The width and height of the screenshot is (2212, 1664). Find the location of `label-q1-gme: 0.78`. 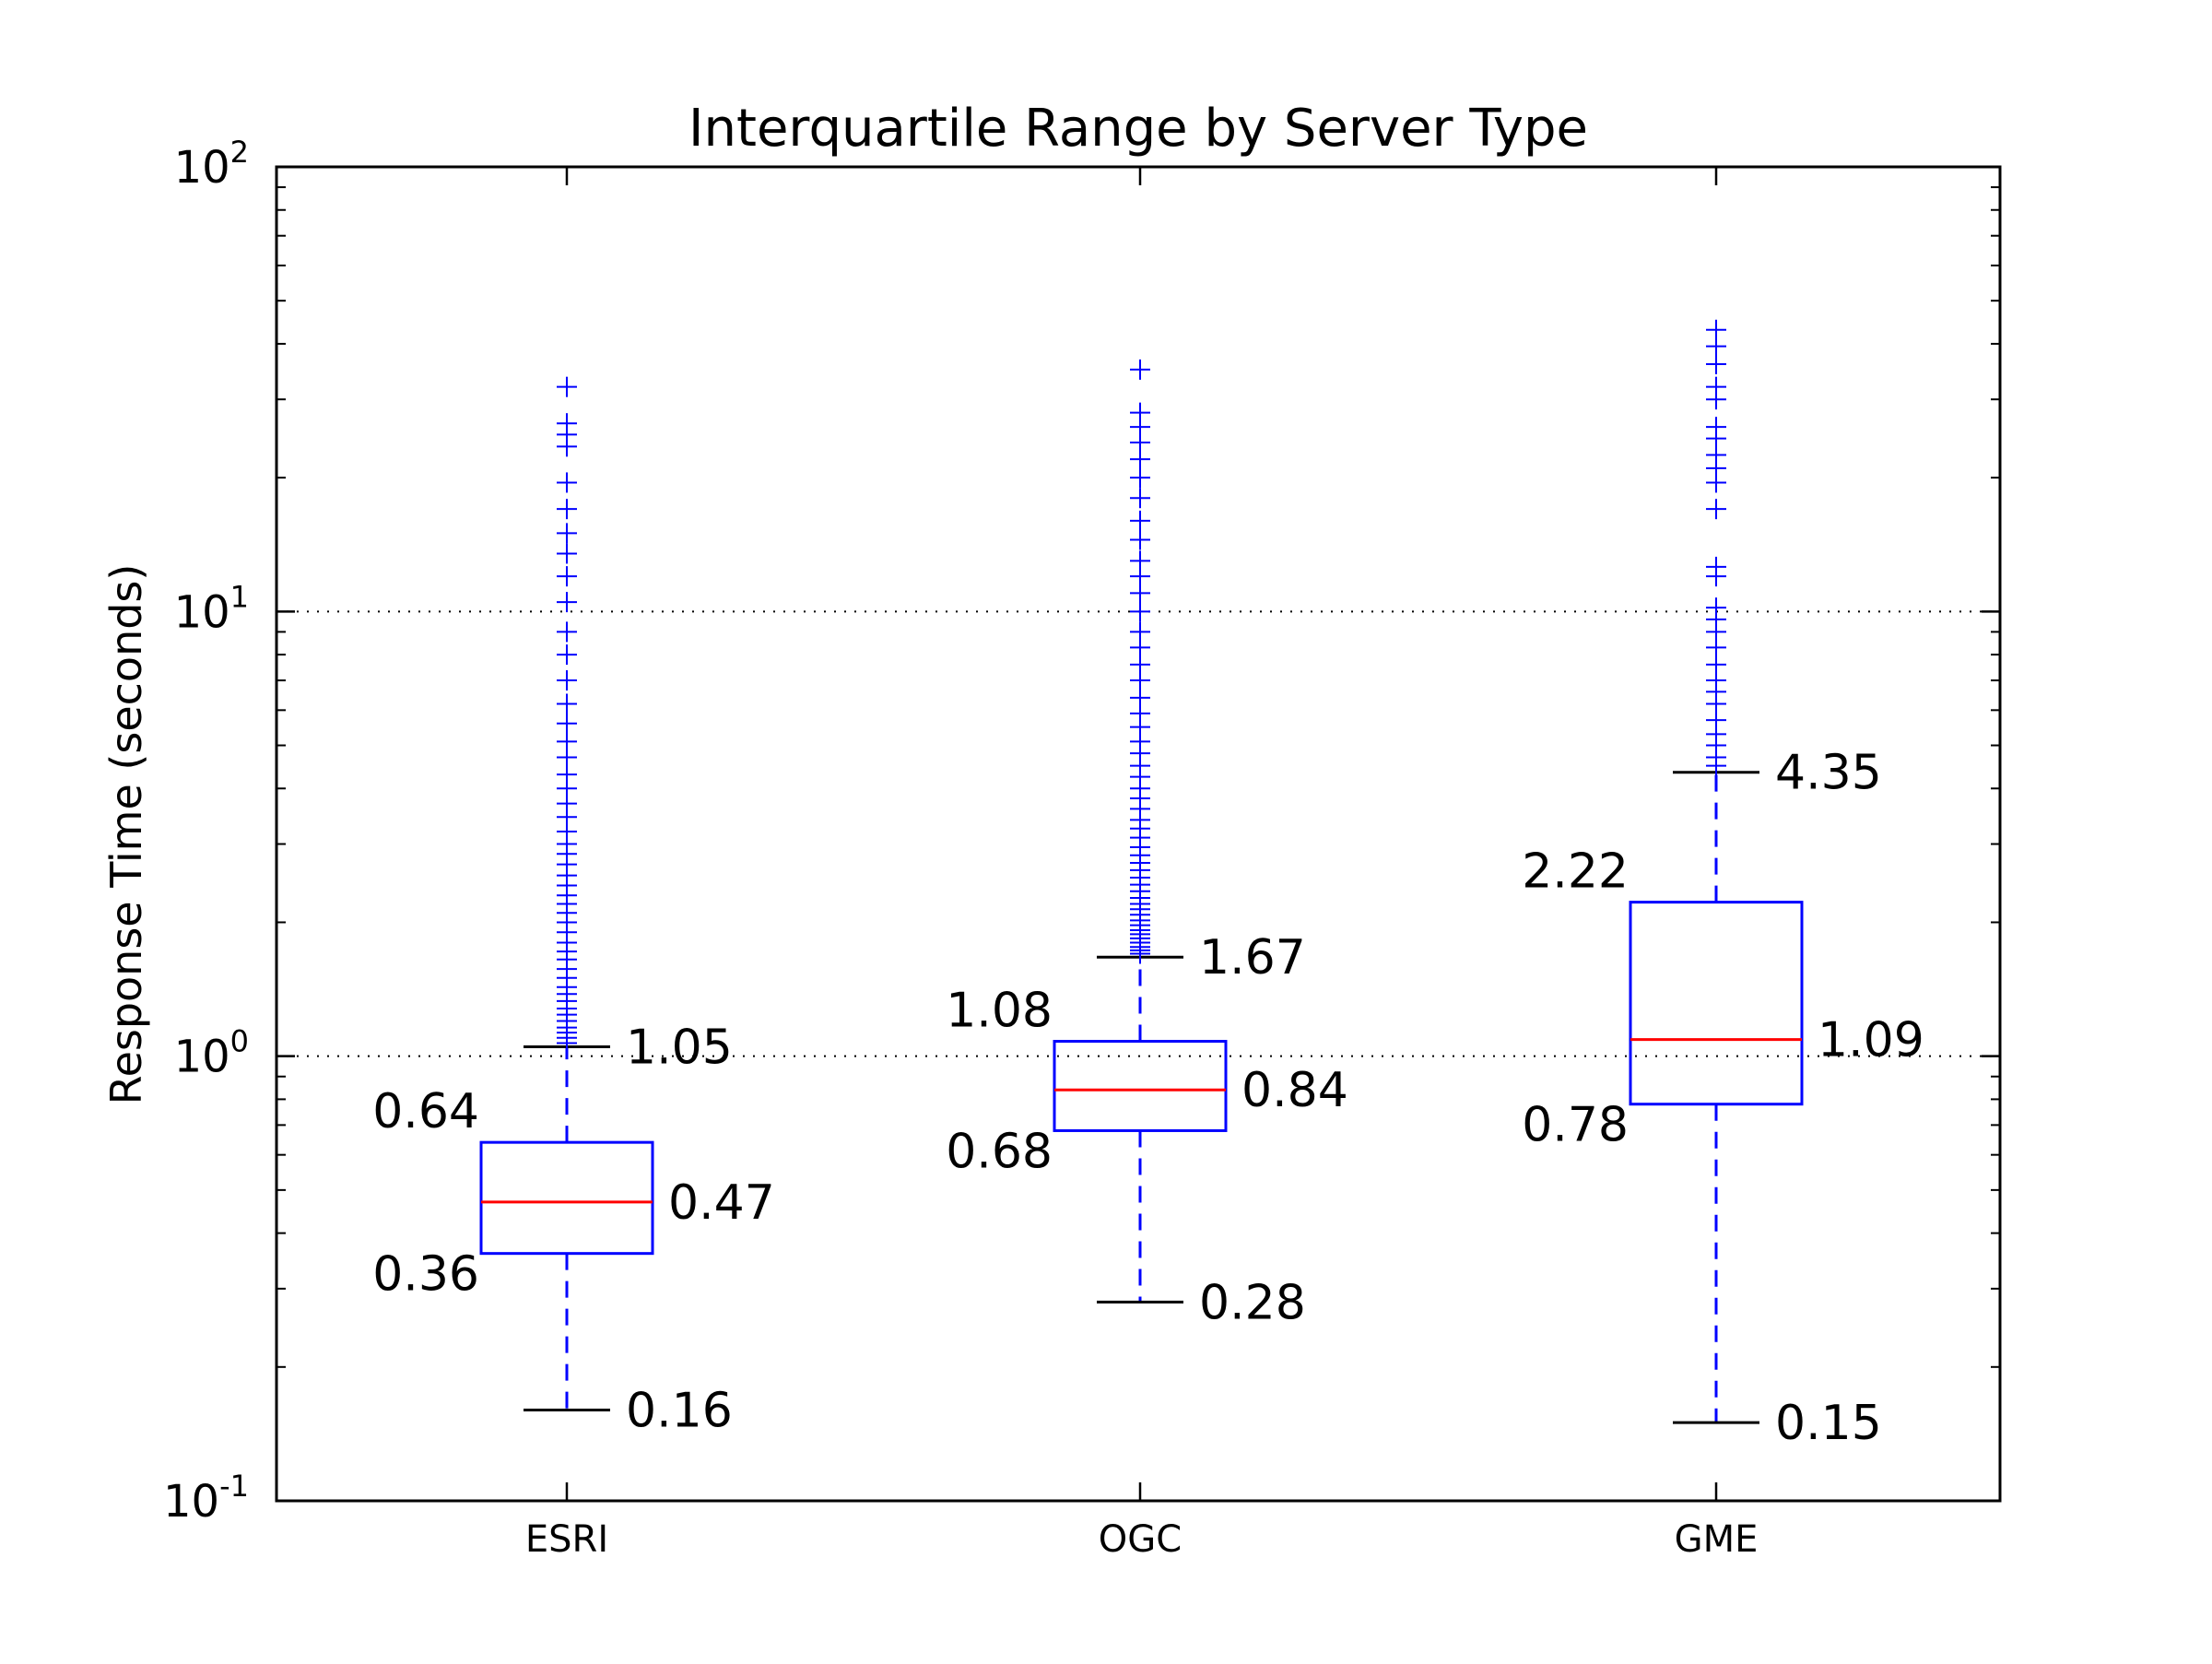

label-q1-gme: 0.78 is located at coordinates (1575, 1125).